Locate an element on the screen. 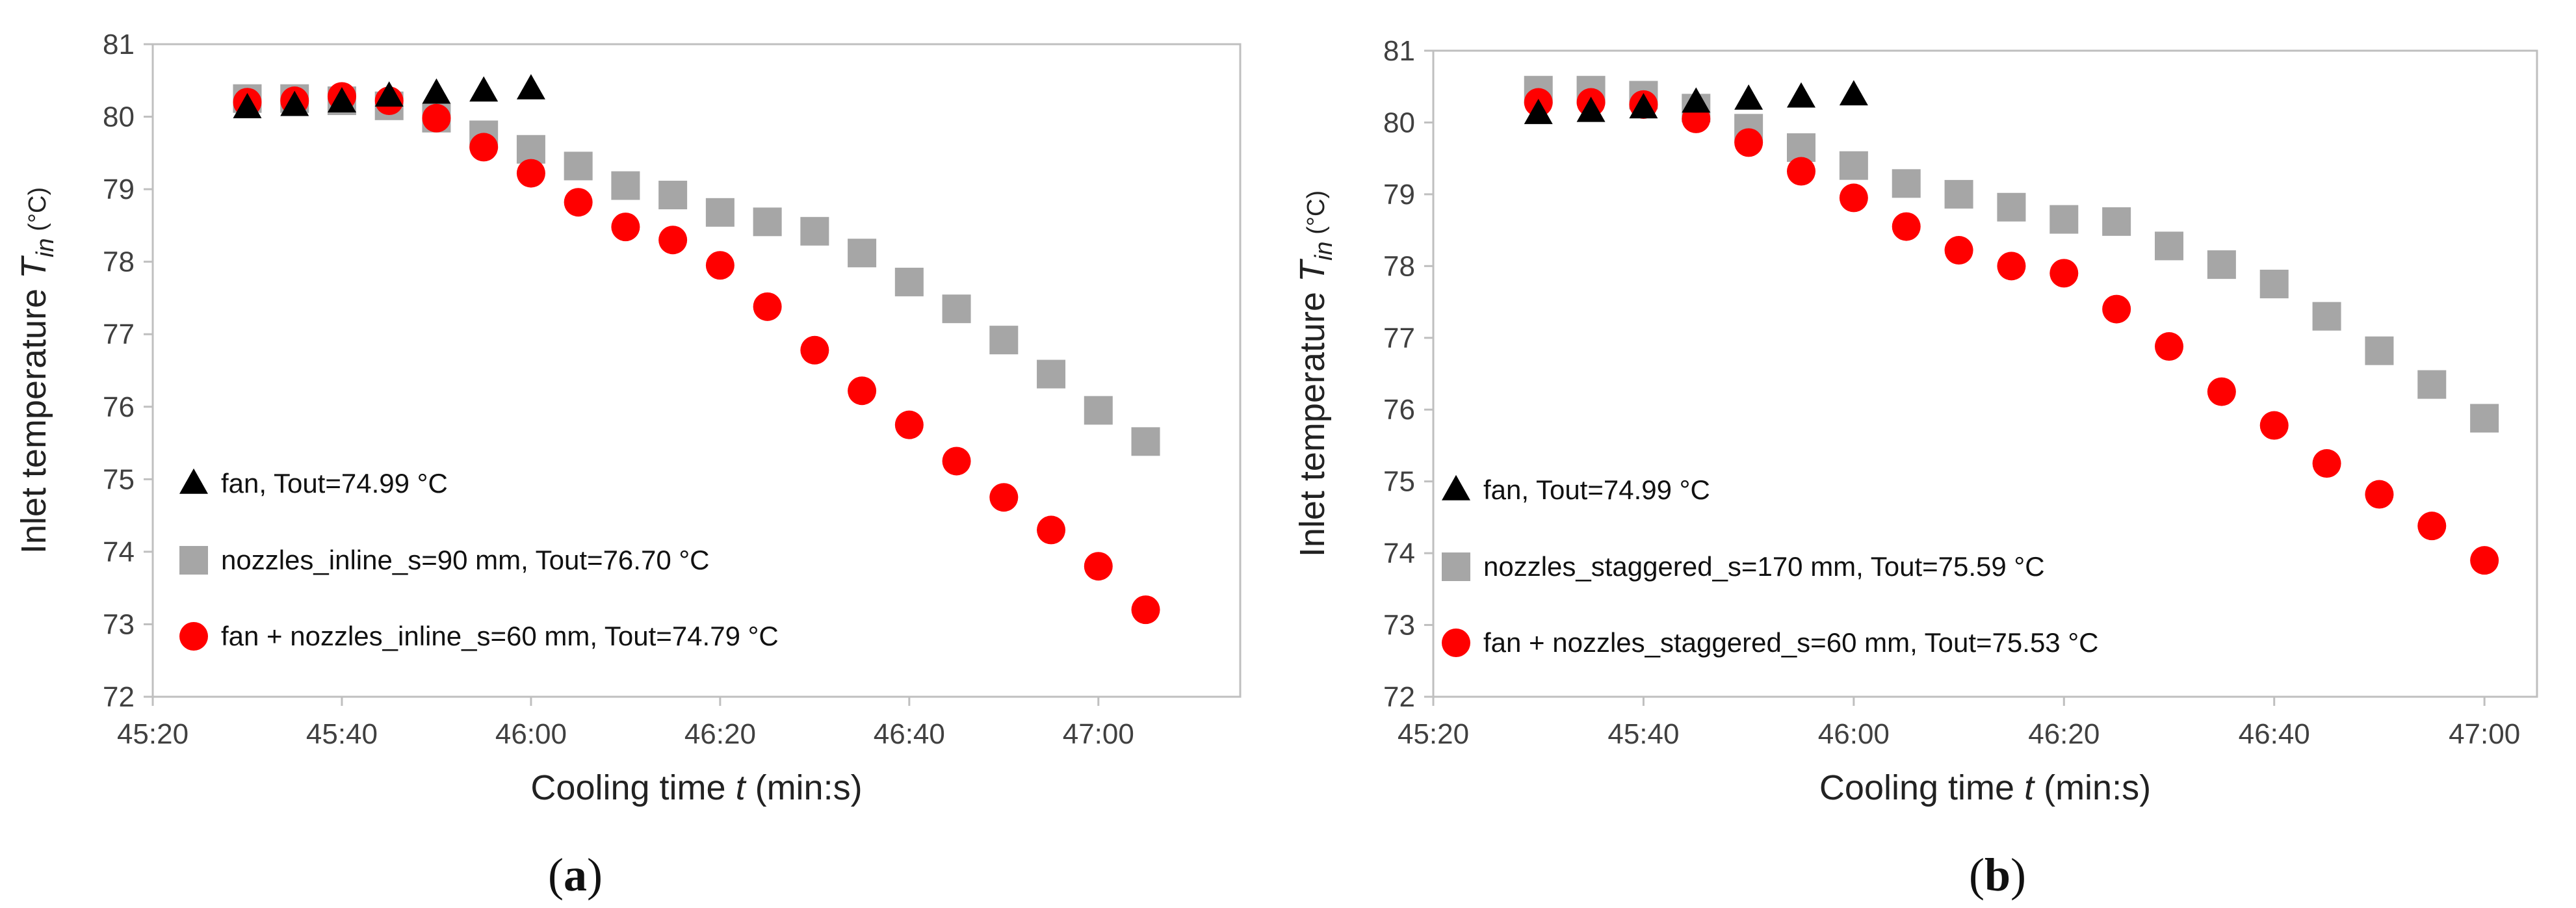 Image resolution: width=2576 pixels, height=908 pixels. panel-label-letter: b is located at coordinates (1997, 875).